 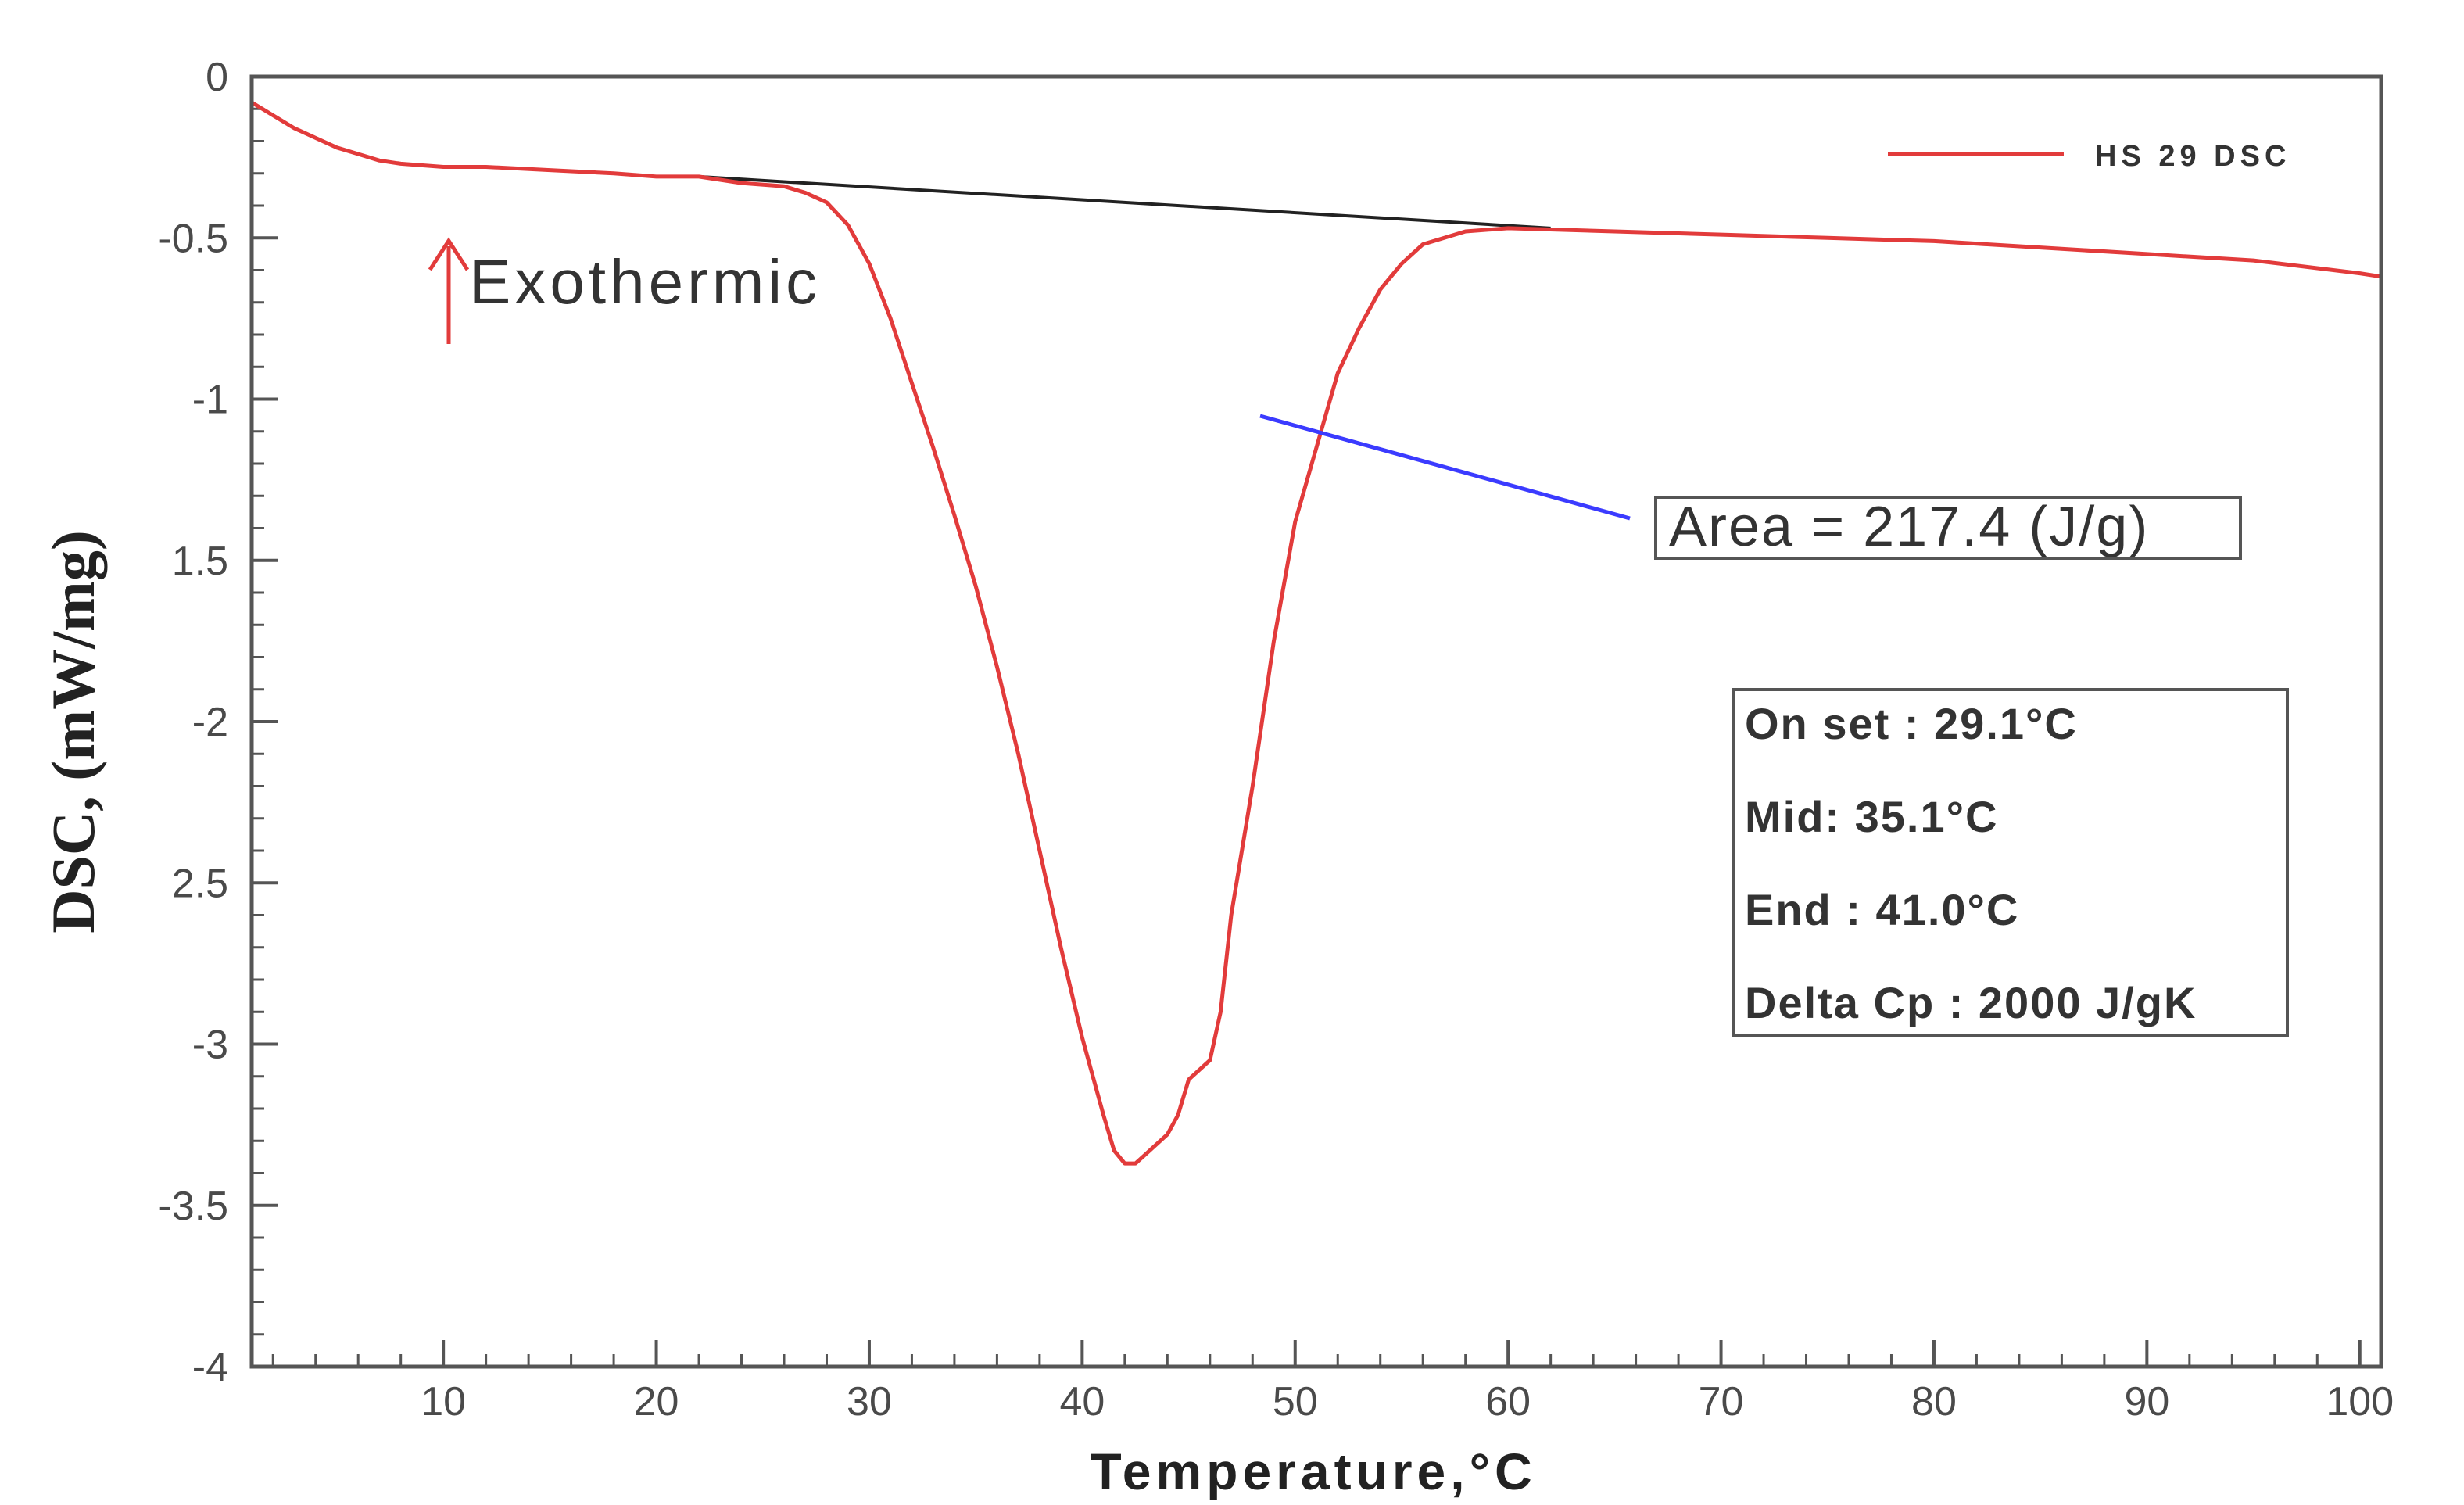 I want to click on exothermic-arrow-head, so click(x=449, y=254).